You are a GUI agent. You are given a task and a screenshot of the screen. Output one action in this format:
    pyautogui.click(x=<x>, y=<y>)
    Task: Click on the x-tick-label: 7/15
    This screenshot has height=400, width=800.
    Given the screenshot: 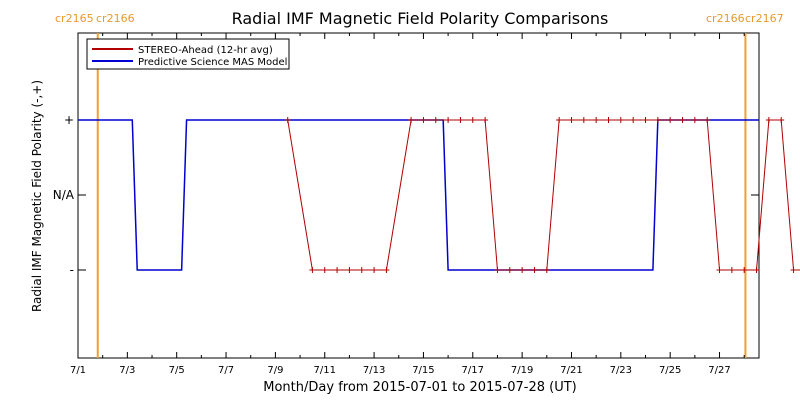 What is the action you would take?
    pyautogui.click(x=423, y=370)
    